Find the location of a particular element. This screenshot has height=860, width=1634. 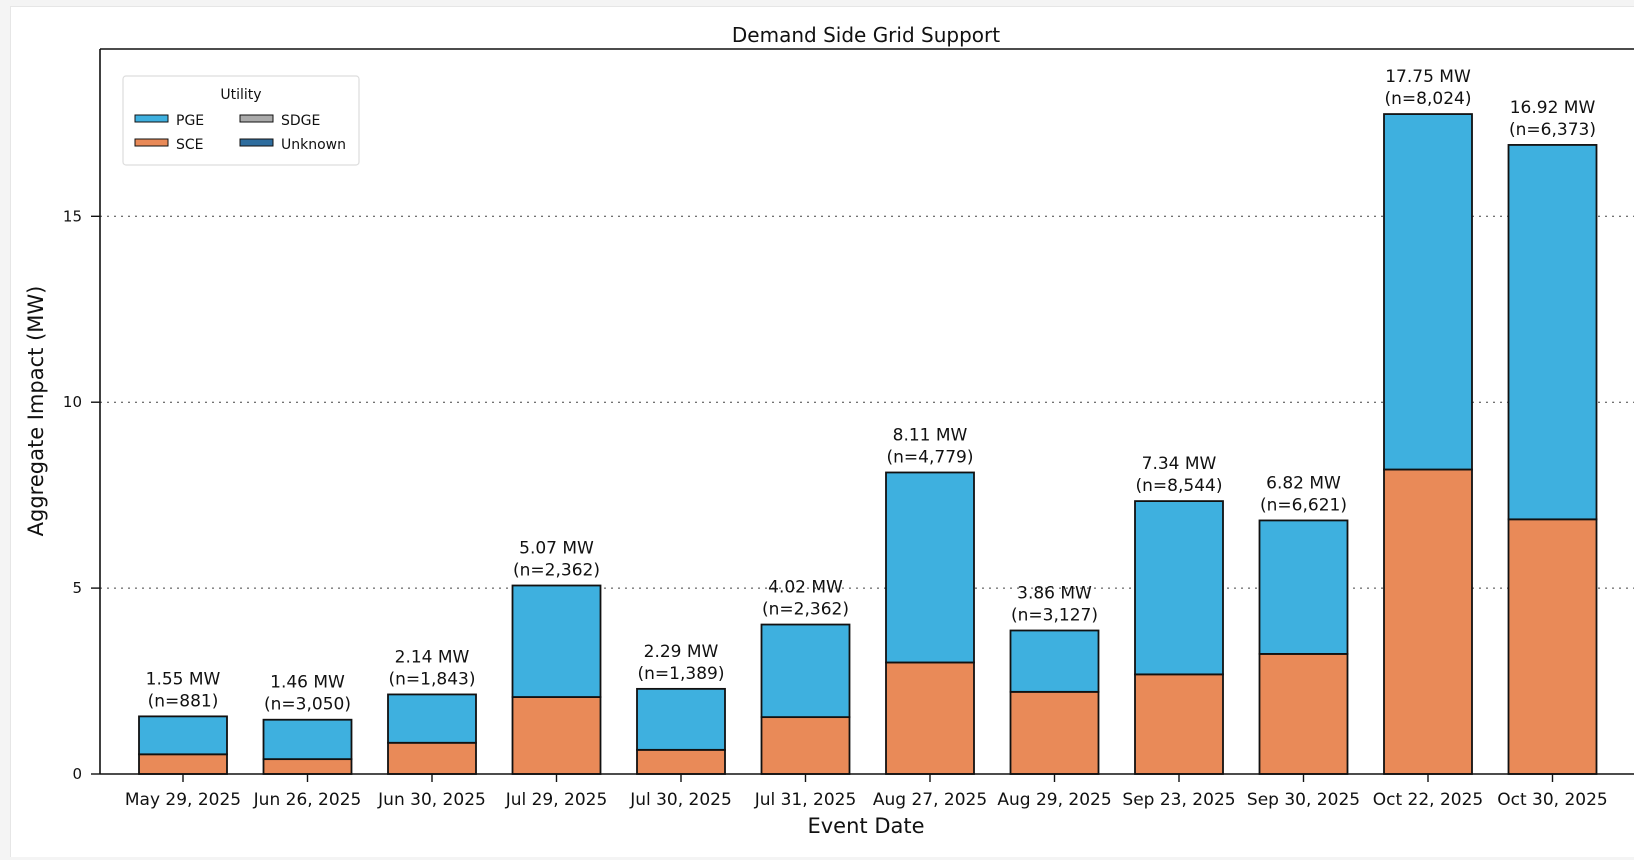

x-tick-label: Aug 29, 2025 is located at coordinates (1054, 800).